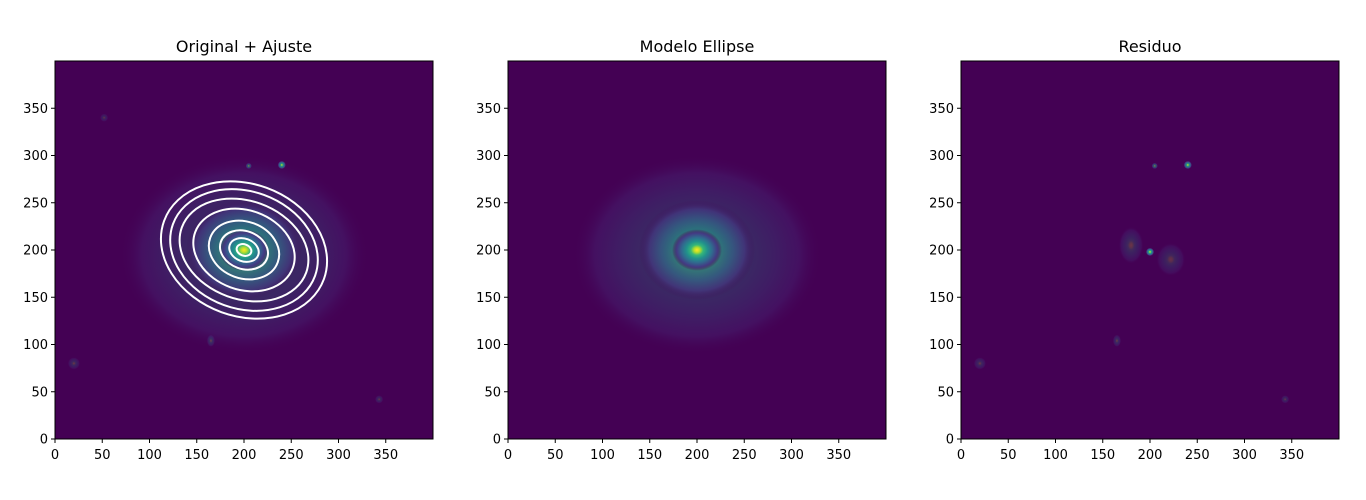 This screenshot has width=1366, height=500. I want to click on panel-title: Original + Ajuste, so click(244, 46).